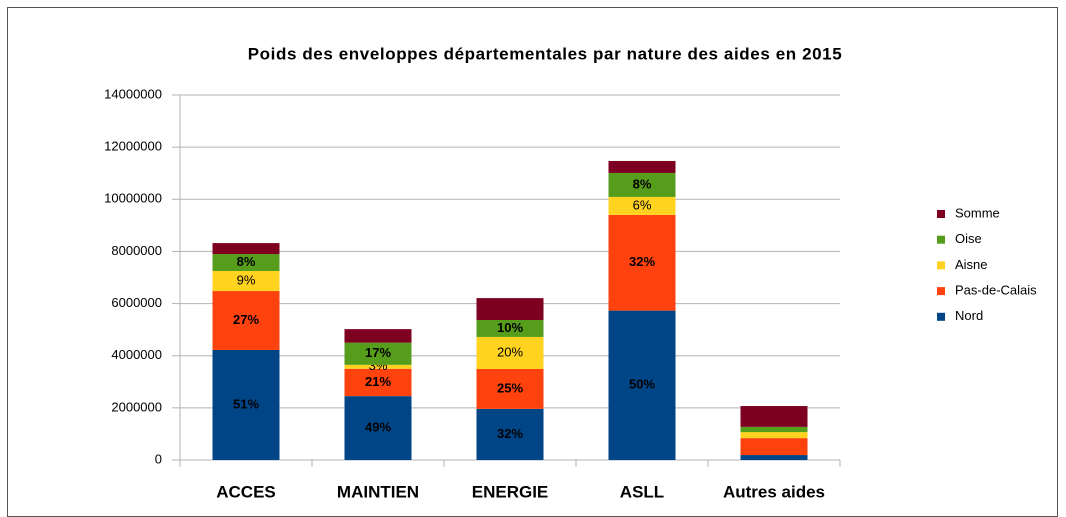  I want to click on bar-label: 51%, so click(246, 403).